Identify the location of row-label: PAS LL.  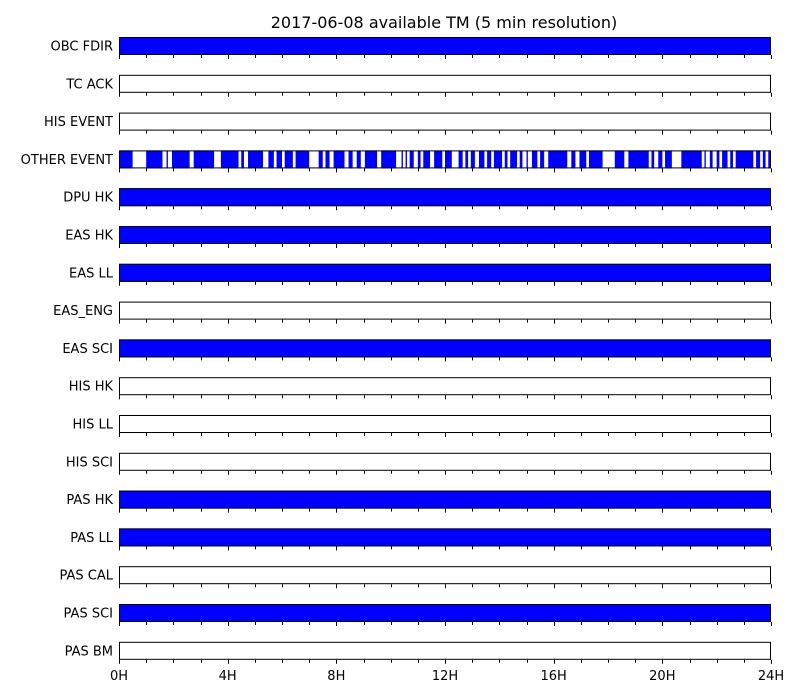
(92, 538).